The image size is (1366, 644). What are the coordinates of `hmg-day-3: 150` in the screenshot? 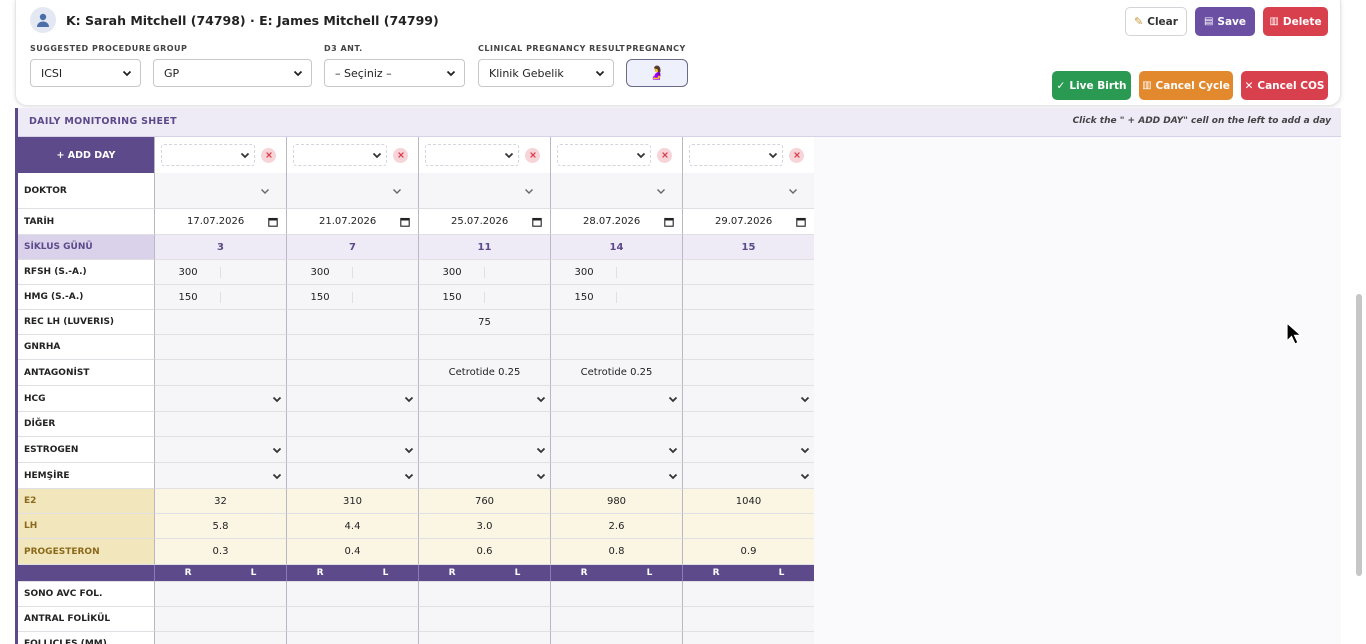 It's located at (484, 297).